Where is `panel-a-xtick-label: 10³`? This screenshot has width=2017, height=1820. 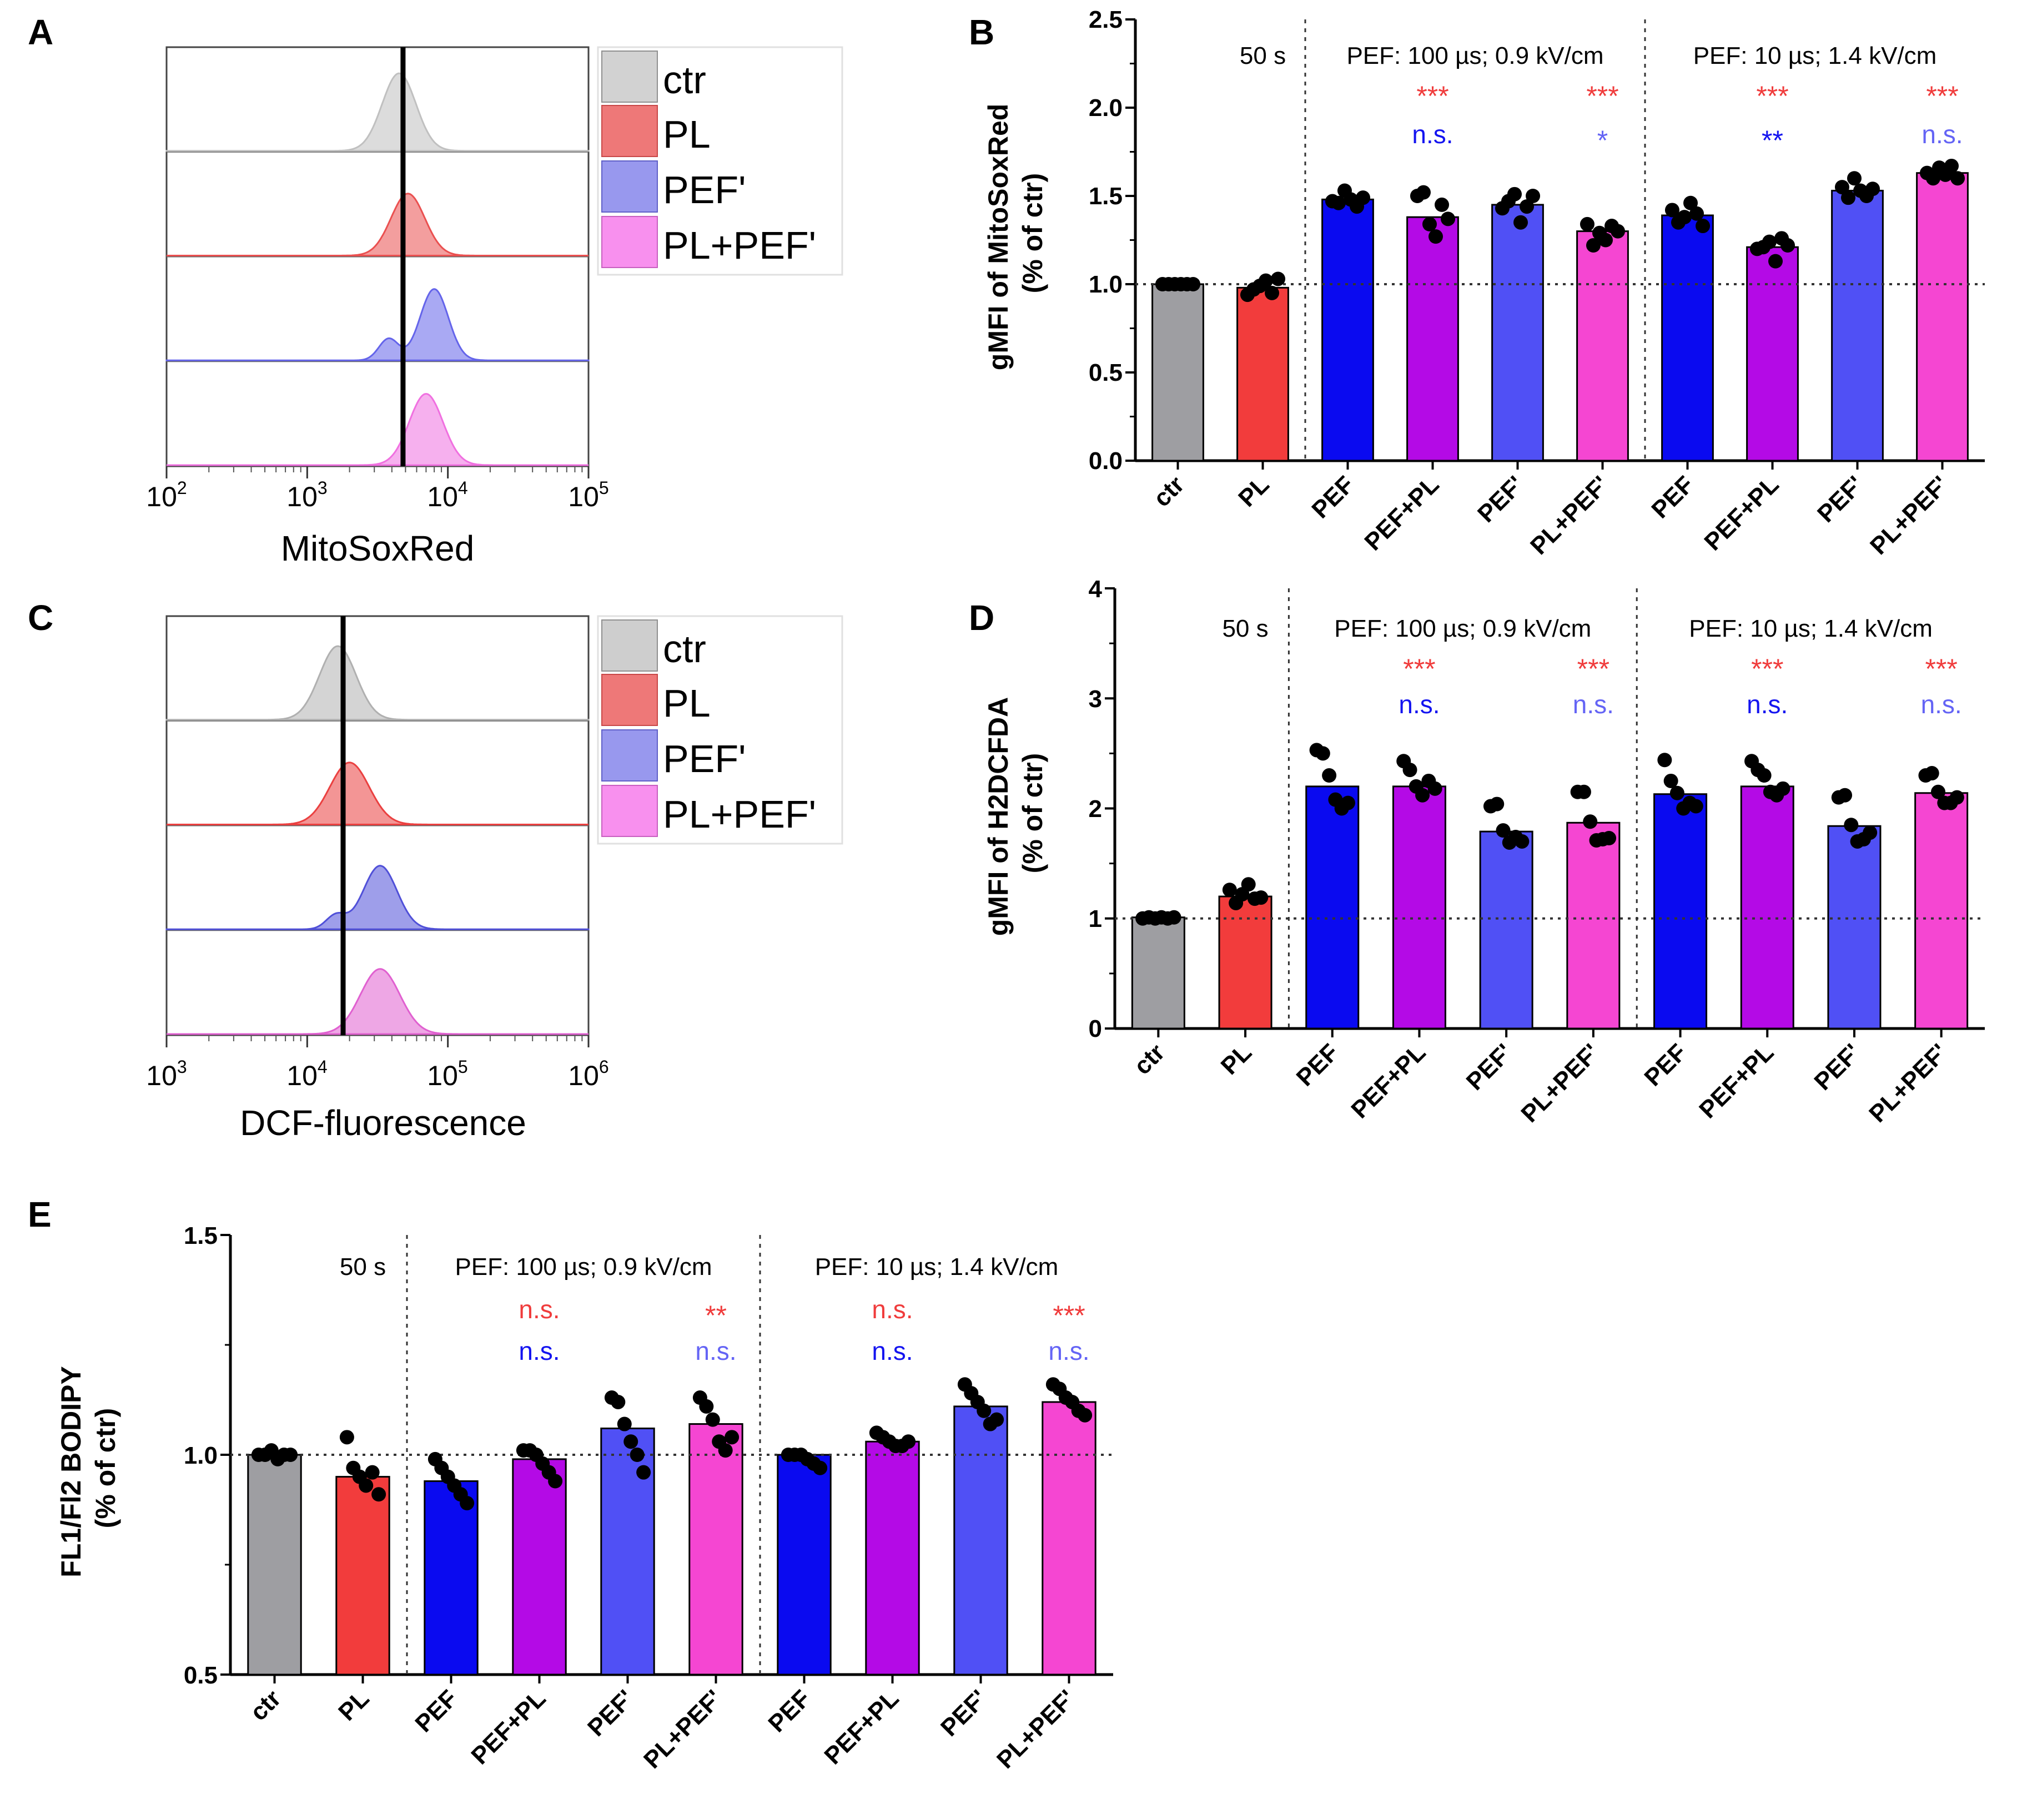 panel-a-xtick-label: 10³ is located at coordinates (307, 495).